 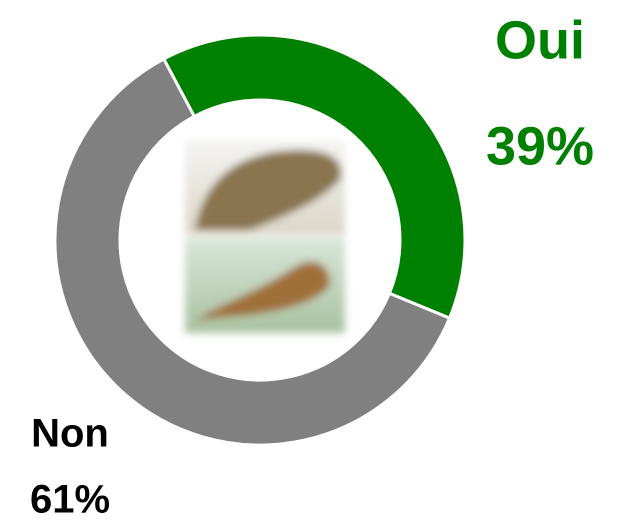 What do you see at coordinates (70, 434) in the screenshot?
I see `slice-label: Non` at bounding box center [70, 434].